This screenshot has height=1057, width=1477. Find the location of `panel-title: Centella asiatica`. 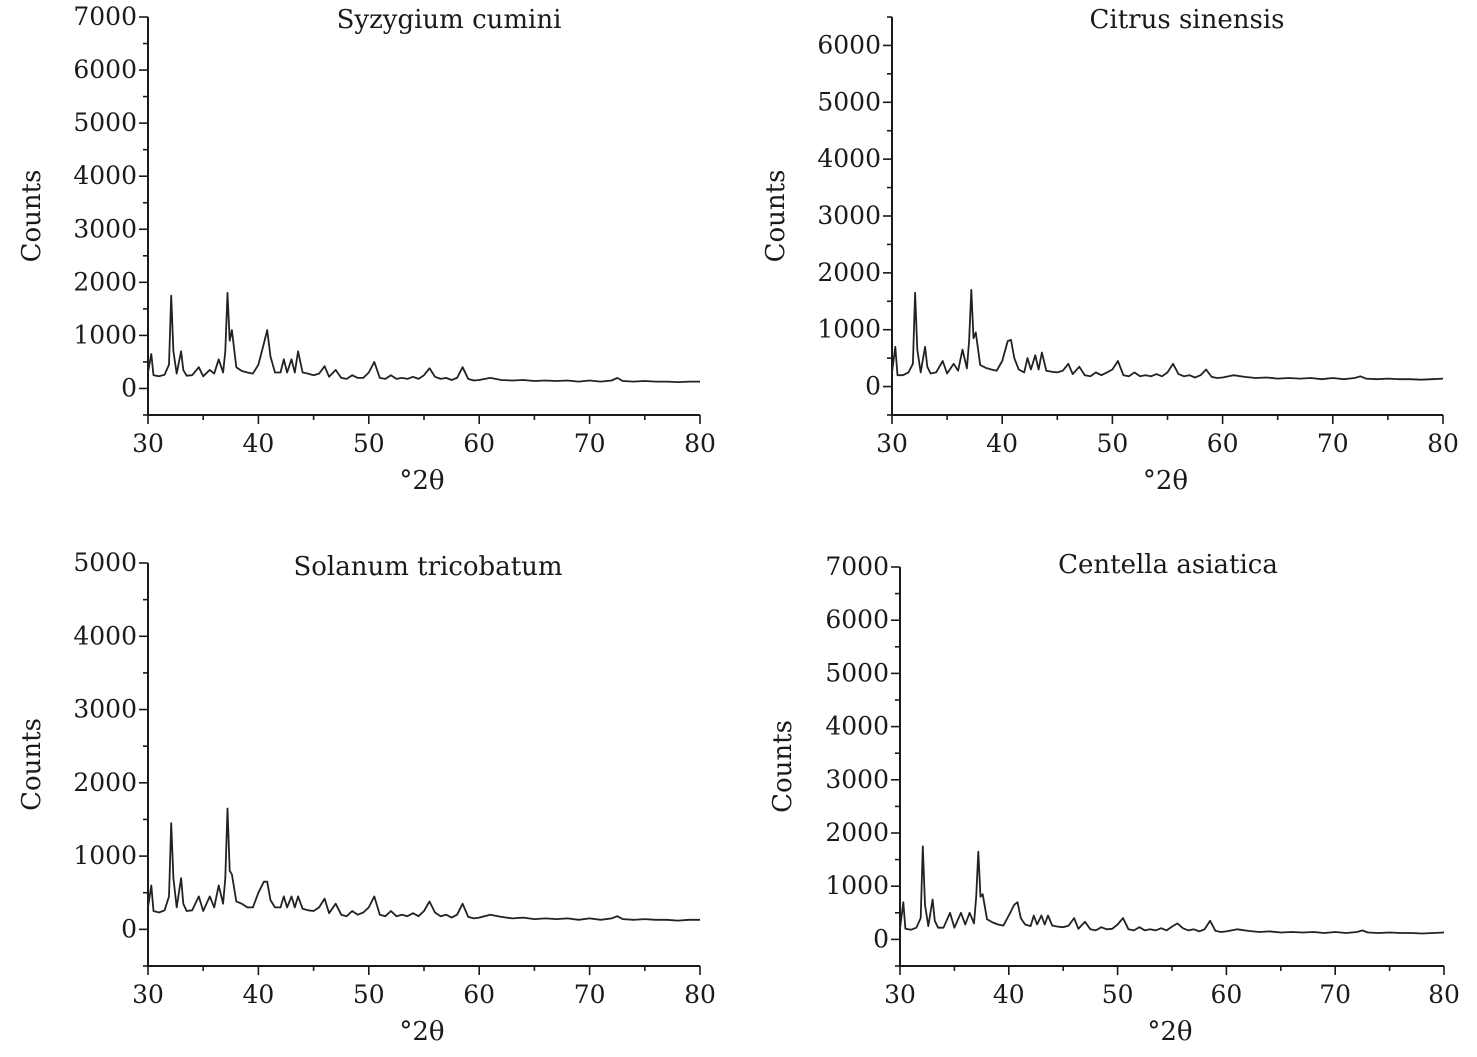

panel-title: Centella asiatica is located at coordinates (1168, 565).